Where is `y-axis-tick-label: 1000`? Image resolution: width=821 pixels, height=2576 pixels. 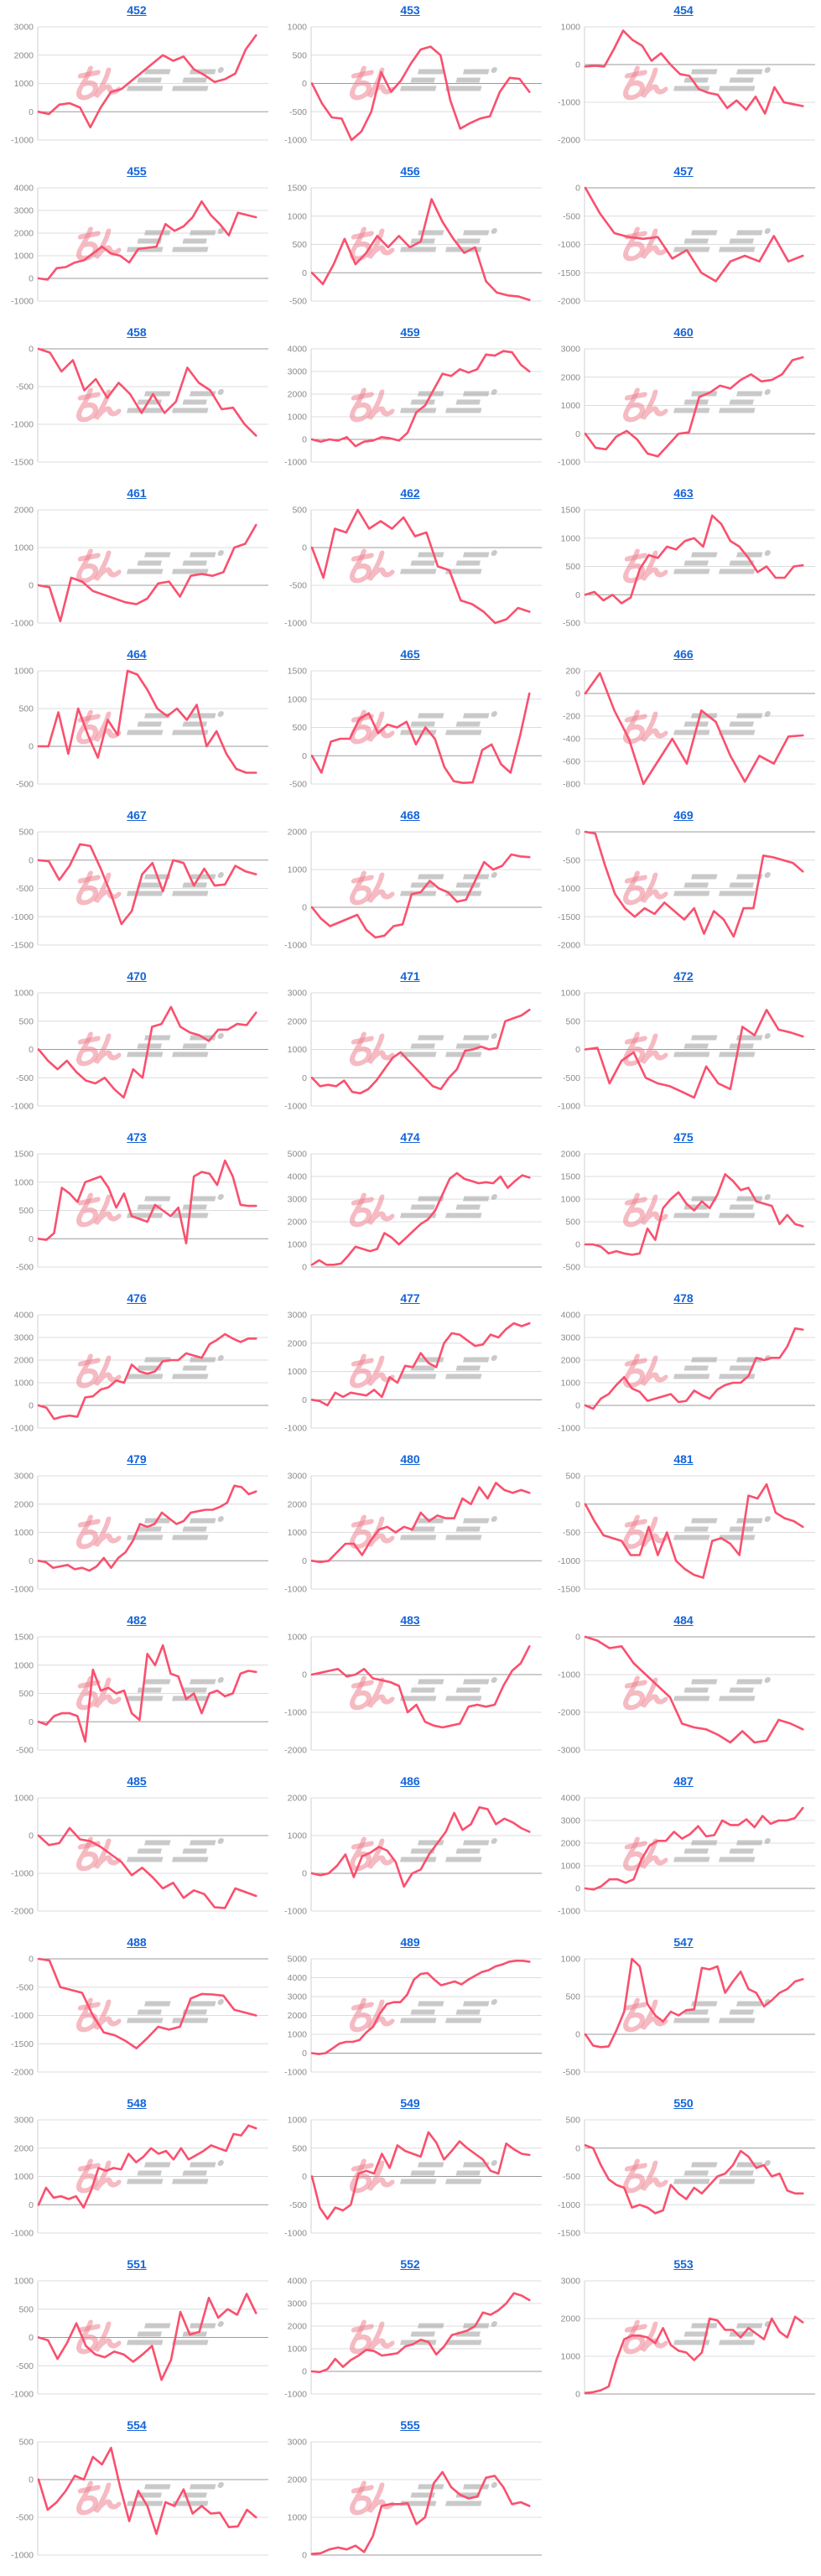
y-axis-tick-label: 1000 is located at coordinates (24, 2177).